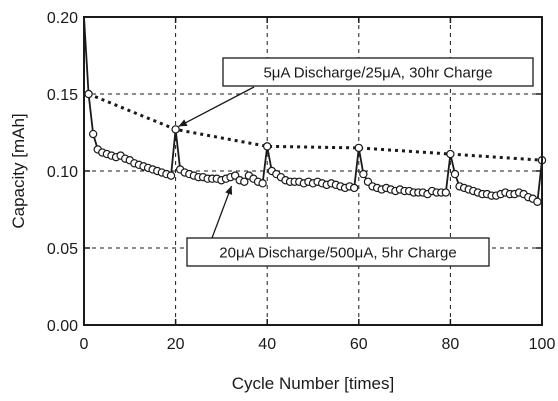 The height and width of the screenshot is (401, 558). What do you see at coordinates (62, 18) in the screenshot?
I see `y-tick-label: 0.20` at bounding box center [62, 18].